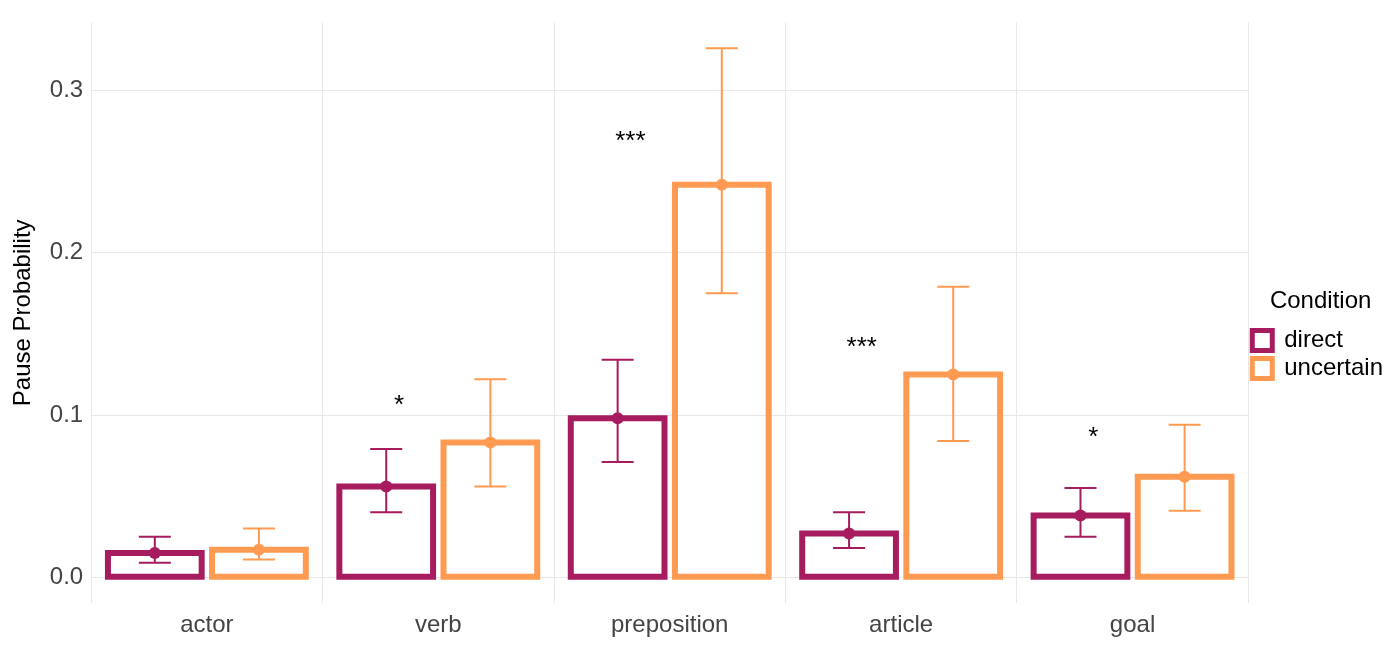 This screenshot has height=653, width=1398. I want to click on x-tick-label: verb, so click(438, 624).